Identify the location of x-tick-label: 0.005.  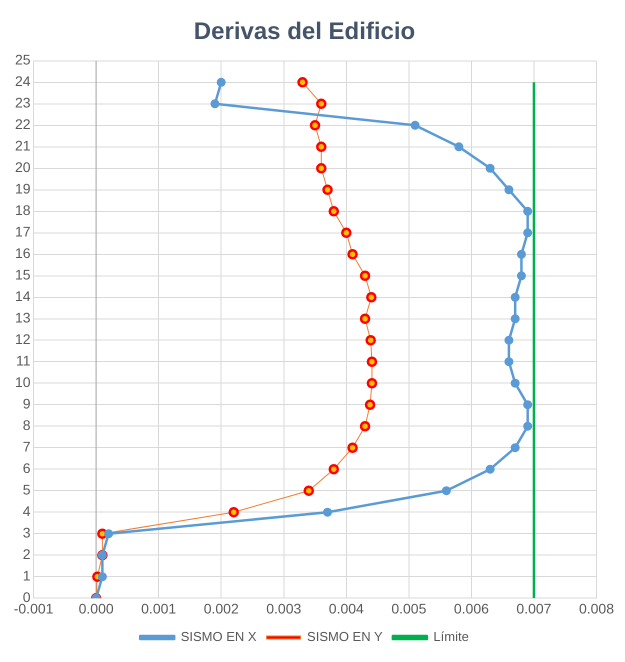
(409, 608).